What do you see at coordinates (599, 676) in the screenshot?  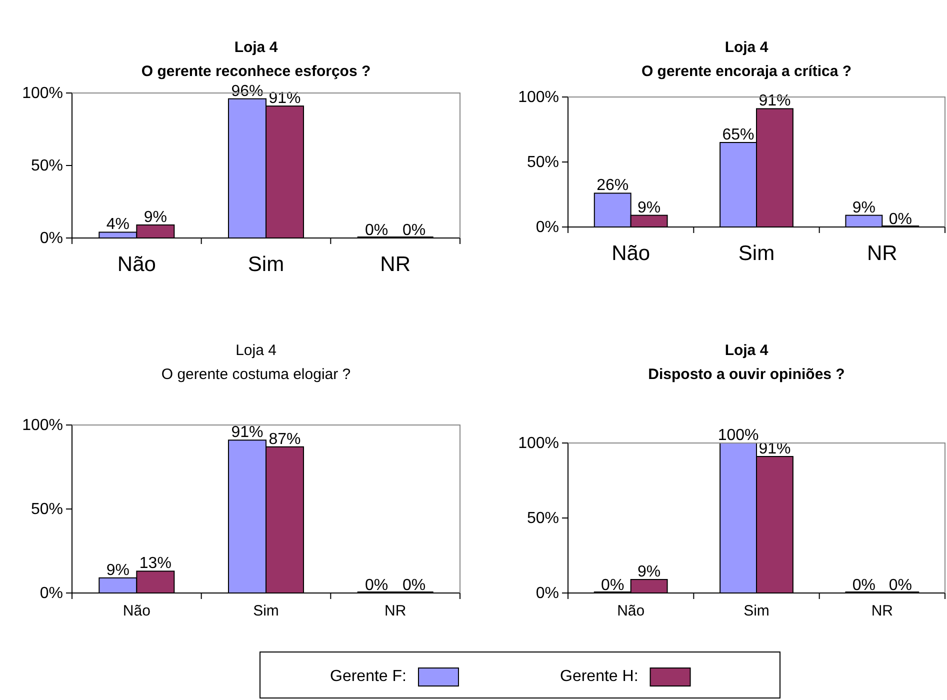 I see `legend-label: Gerente H:` at bounding box center [599, 676].